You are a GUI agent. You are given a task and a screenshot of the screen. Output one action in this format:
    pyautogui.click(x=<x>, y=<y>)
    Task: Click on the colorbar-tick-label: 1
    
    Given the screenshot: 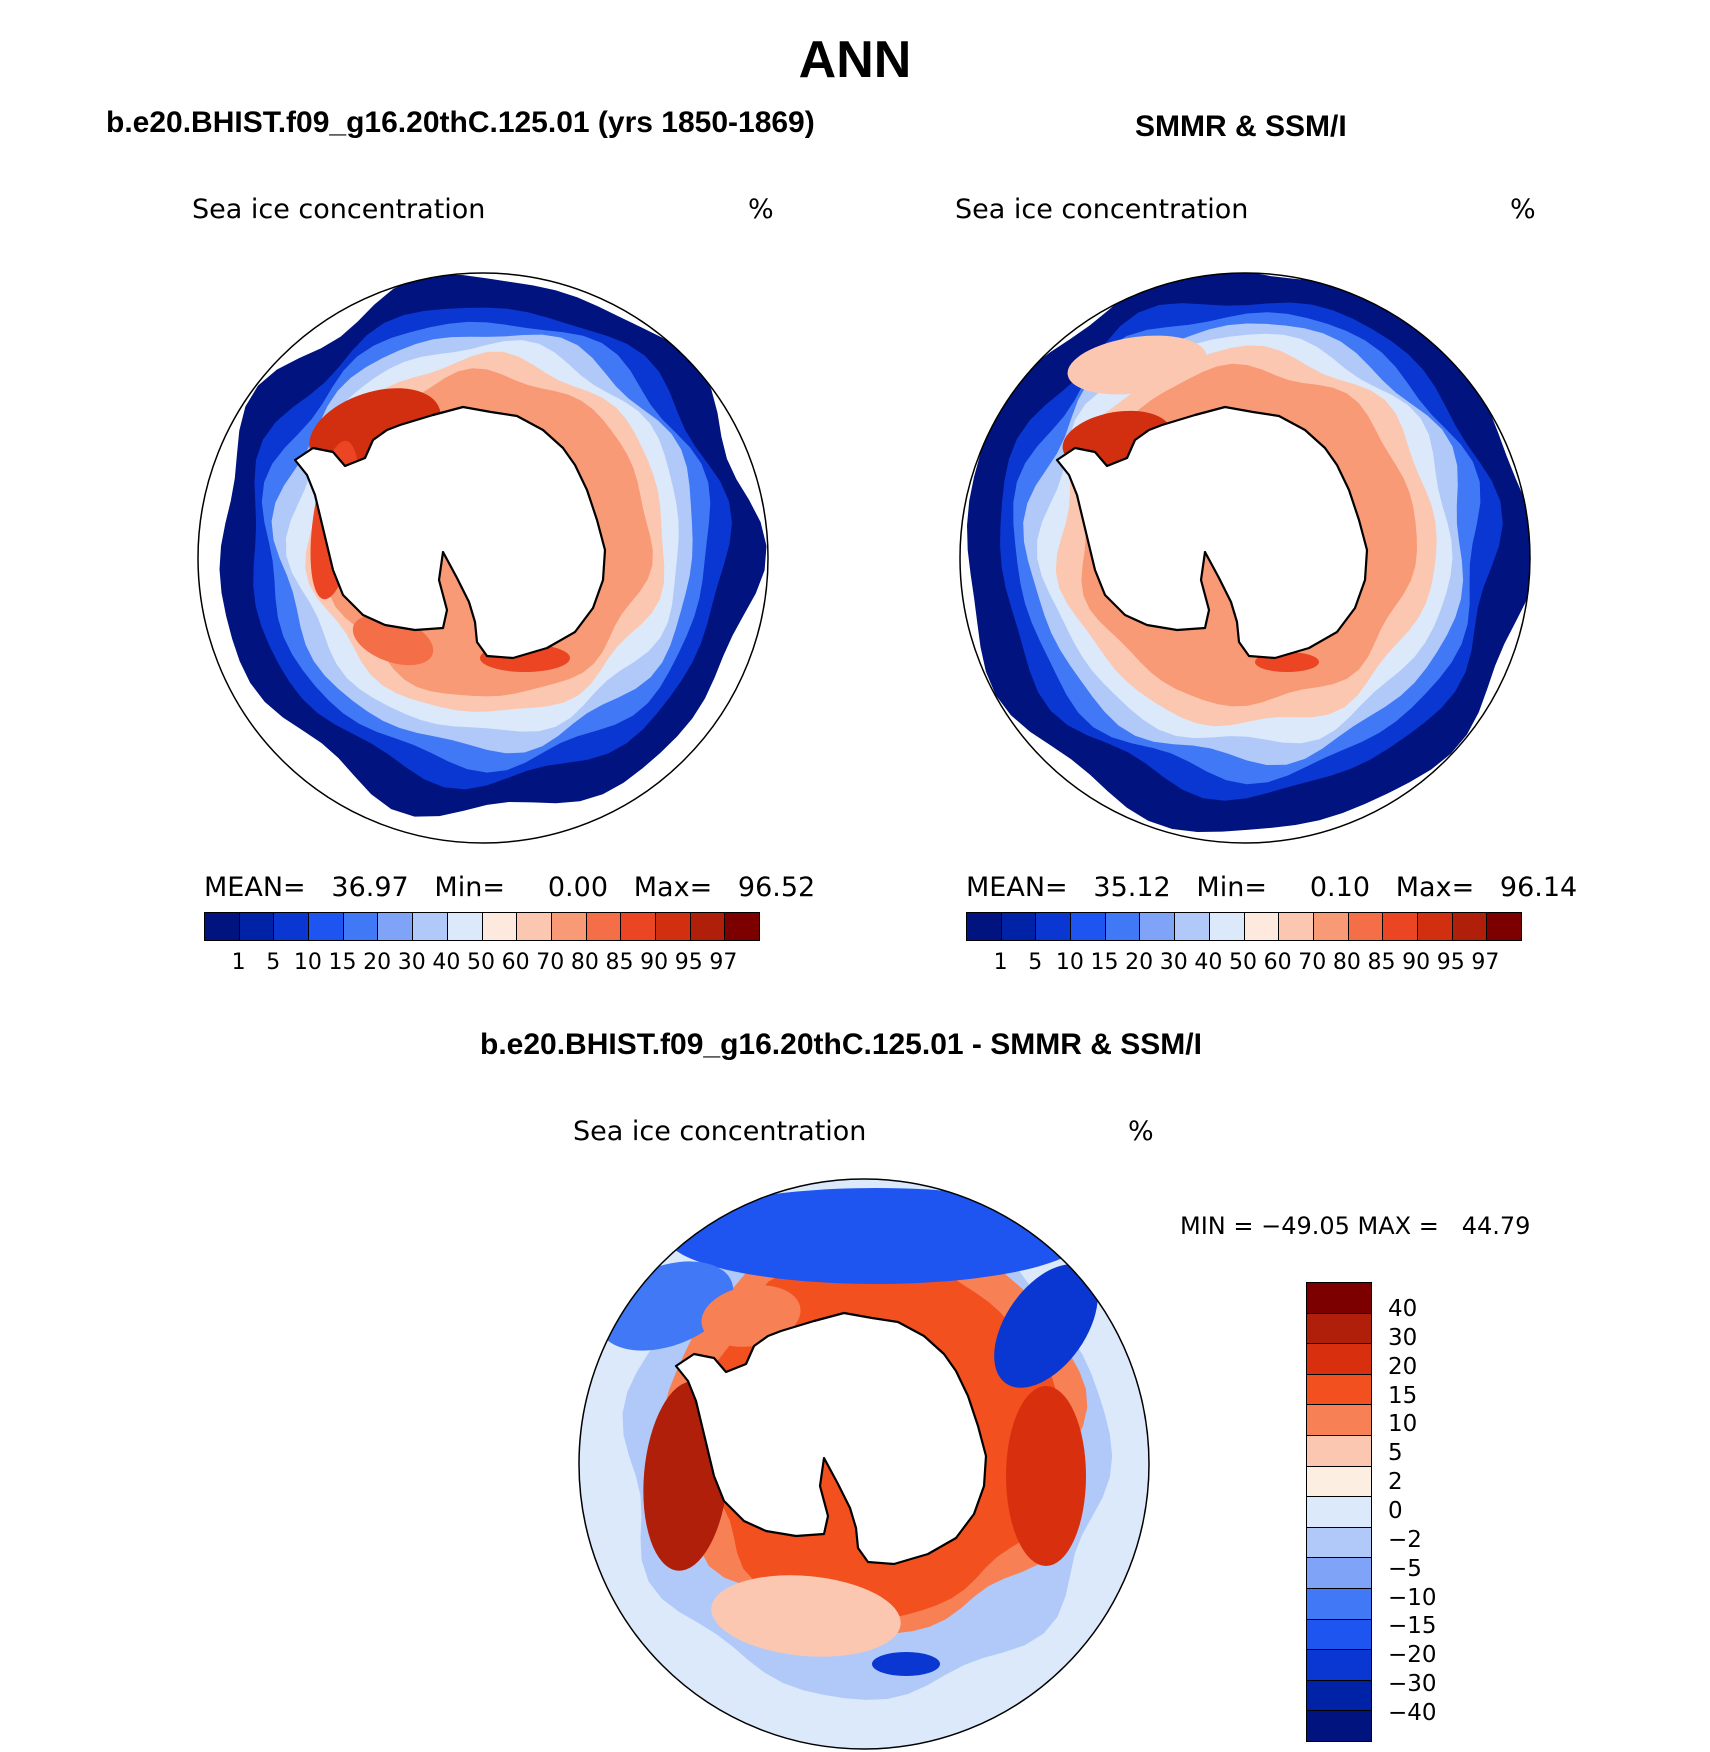 What is the action you would take?
    pyautogui.click(x=238, y=962)
    